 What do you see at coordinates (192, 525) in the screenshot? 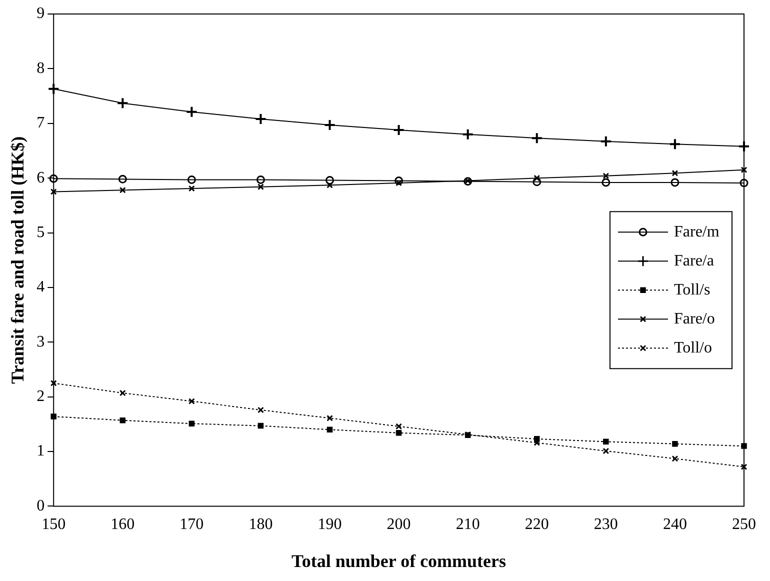
I see `x-tick-label: 170` at bounding box center [192, 525].